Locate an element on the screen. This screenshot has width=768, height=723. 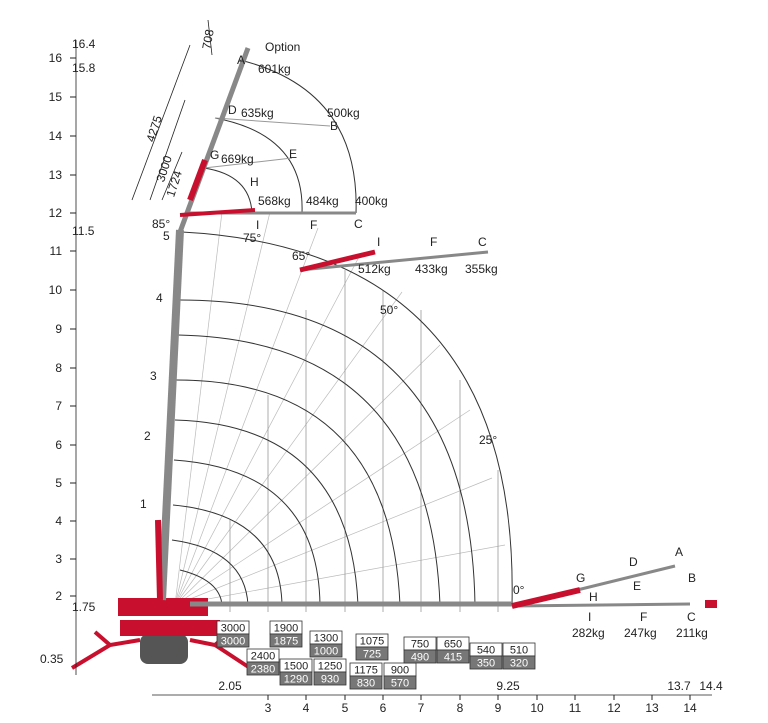
point-A-1: A is located at coordinates (679, 552).